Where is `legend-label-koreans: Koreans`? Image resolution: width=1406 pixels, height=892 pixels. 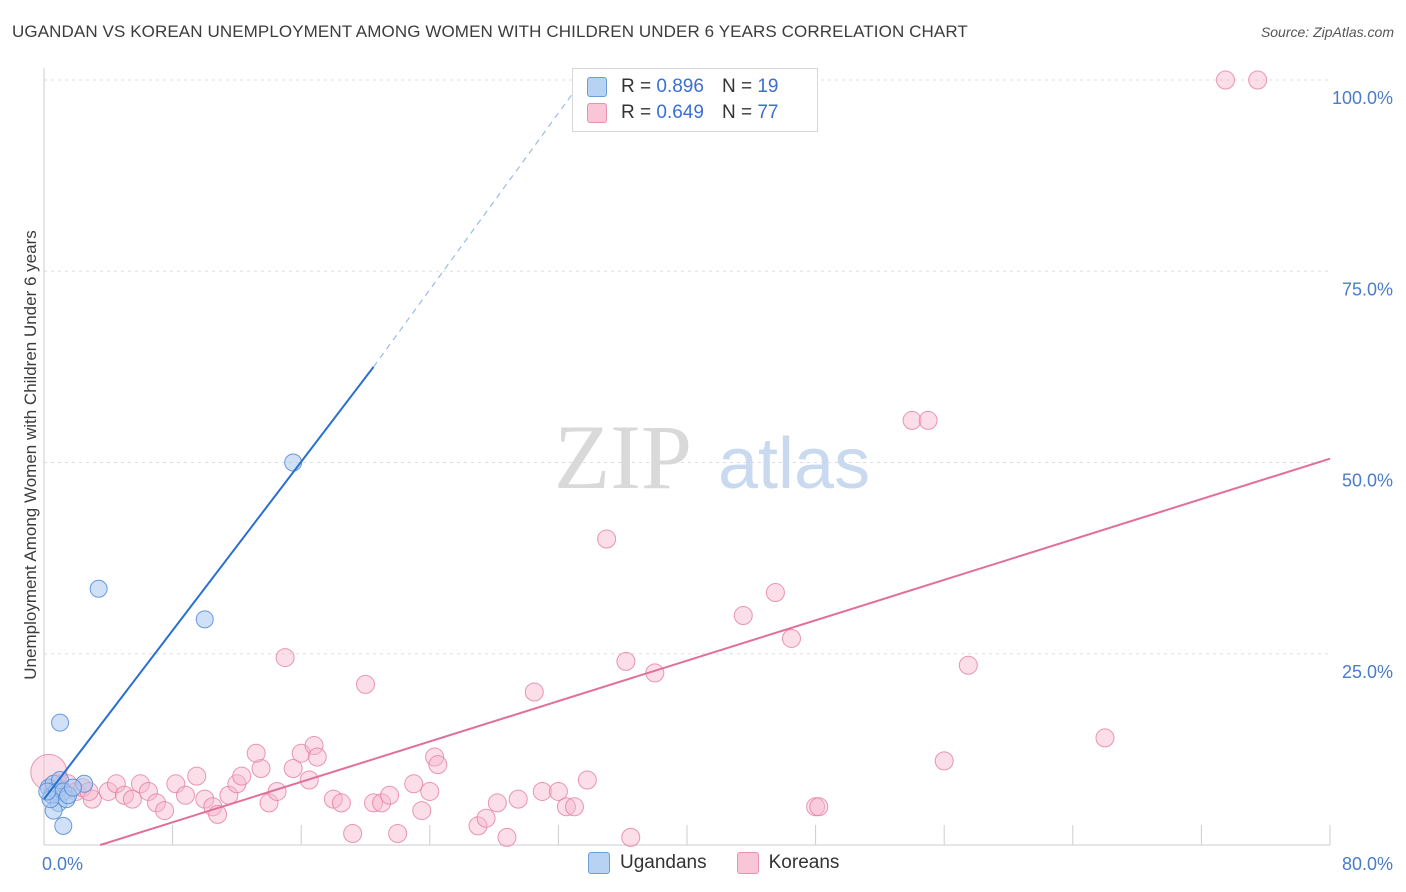 legend-label-koreans: Koreans is located at coordinates (804, 862).